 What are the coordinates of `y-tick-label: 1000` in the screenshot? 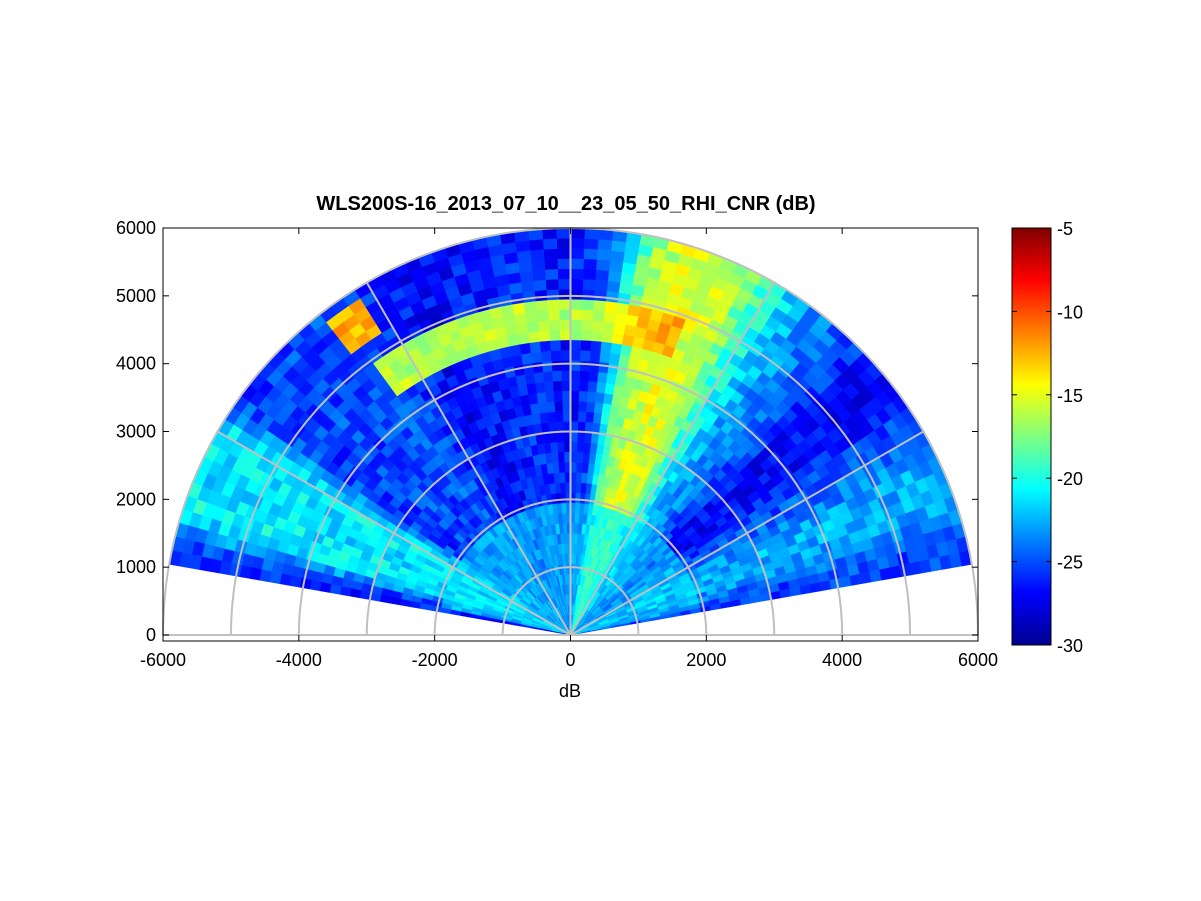 It's located at (136, 567).